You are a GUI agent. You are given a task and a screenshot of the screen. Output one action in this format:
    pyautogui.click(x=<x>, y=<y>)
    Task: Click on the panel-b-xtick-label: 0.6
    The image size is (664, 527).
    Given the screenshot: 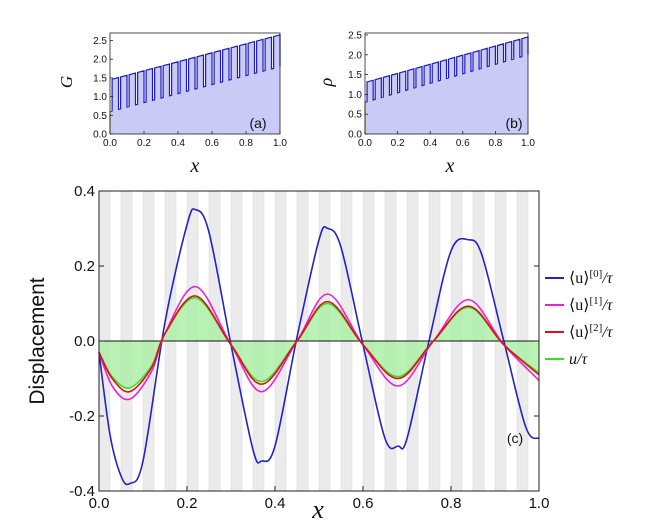 What is the action you would take?
    pyautogui.click(x=463, y=143)
    